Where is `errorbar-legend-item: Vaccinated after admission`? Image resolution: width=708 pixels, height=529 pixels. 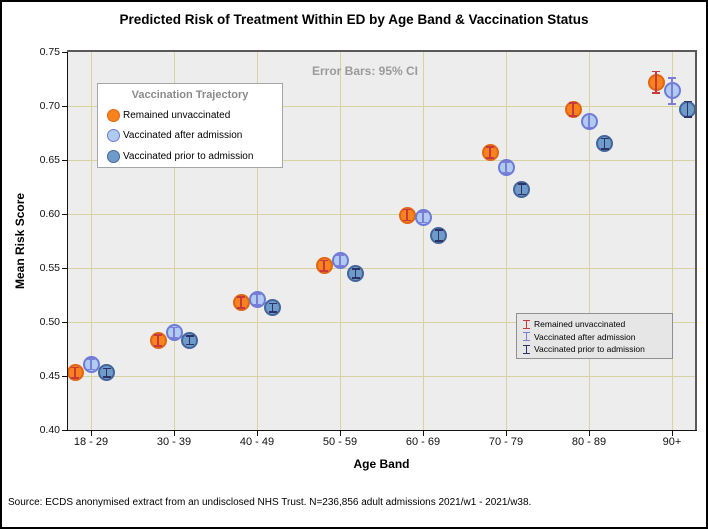
errorbar-legend-item: Vaccinated after admission is located at coordinates (597, 337).